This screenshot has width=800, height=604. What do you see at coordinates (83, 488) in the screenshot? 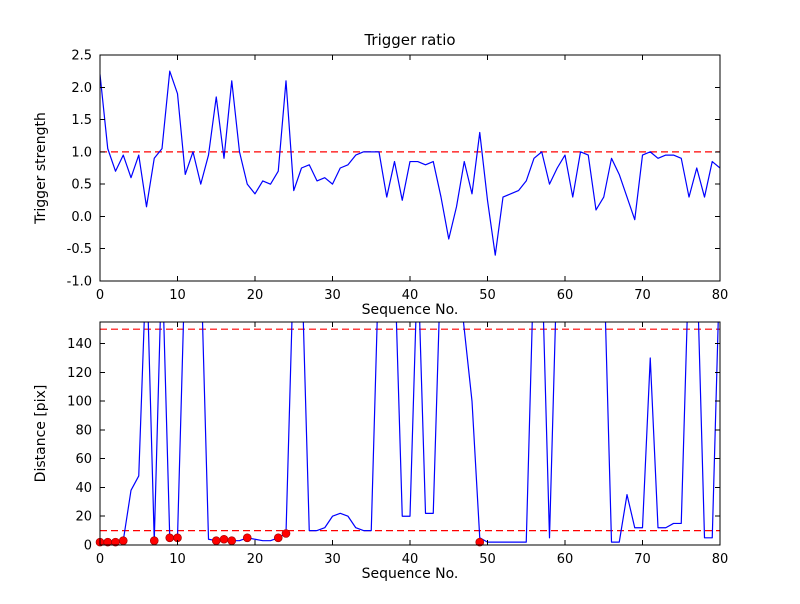
I see `y-tick-label: 40` at bounding box center [83, 488].